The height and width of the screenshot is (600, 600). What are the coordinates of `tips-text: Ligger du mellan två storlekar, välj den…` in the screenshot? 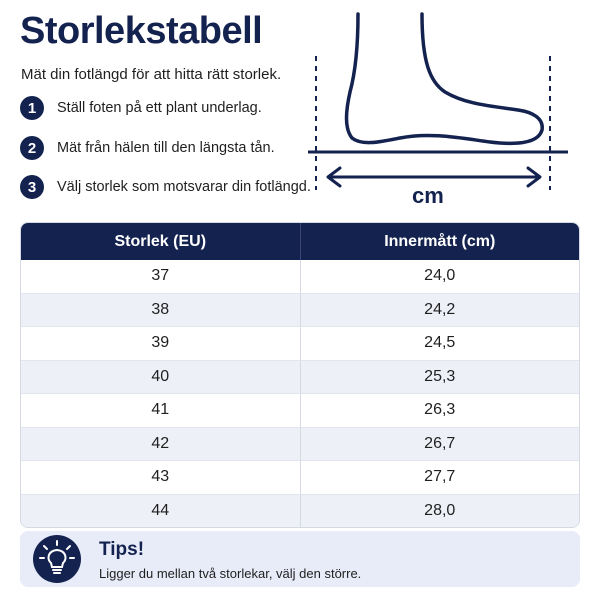 It's located at (230, 573).